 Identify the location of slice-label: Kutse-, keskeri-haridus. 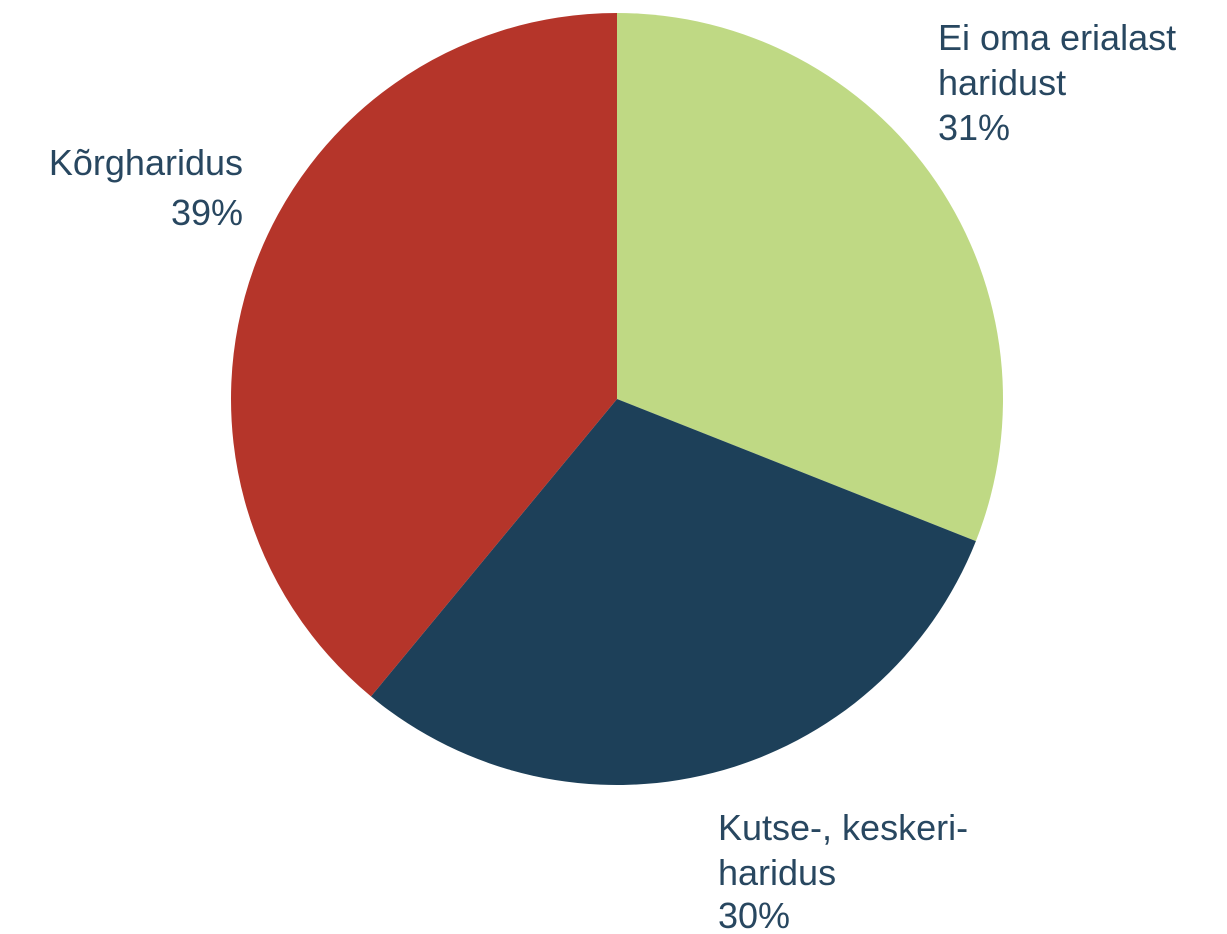
(843, 850).